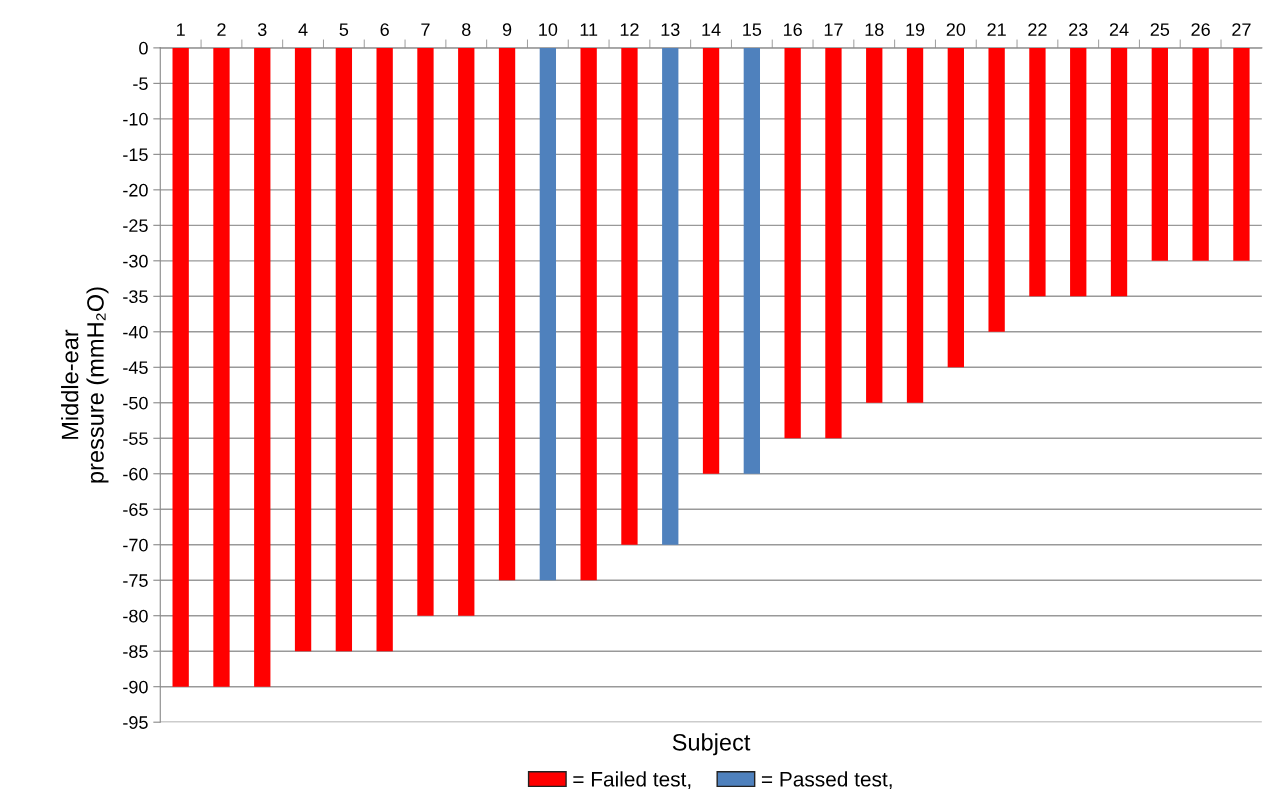 The width and height of the screenshot is (1272, 798). I want to click on x-tick-label: 25, so click(1160, 29).